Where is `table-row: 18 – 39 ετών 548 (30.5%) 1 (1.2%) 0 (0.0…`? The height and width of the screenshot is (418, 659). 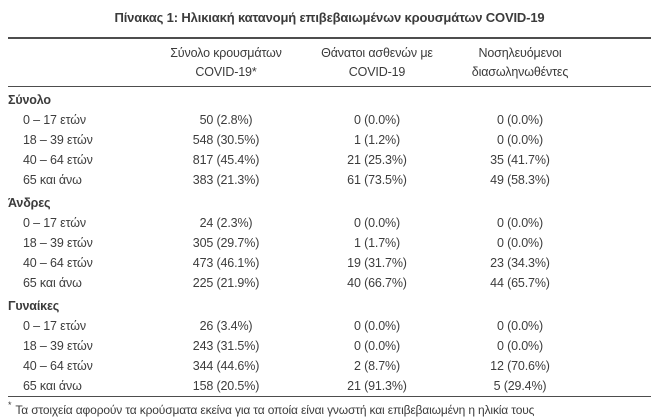
table-row: 18 – 39 ετών 548 (30.5%) 1 (1.2%) 0 (0.0… is located at coordinates (329, 140).